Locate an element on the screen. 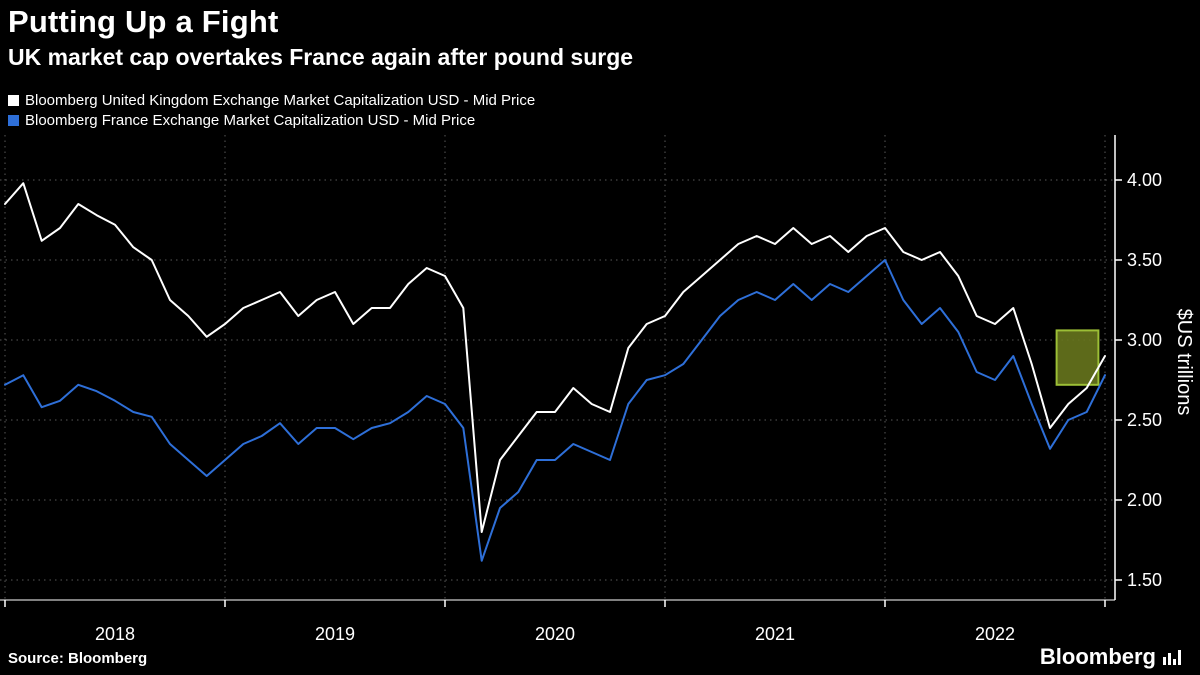 The image size is (1200, 675). svg-text: 2022 is located at coordinates (995, 634).